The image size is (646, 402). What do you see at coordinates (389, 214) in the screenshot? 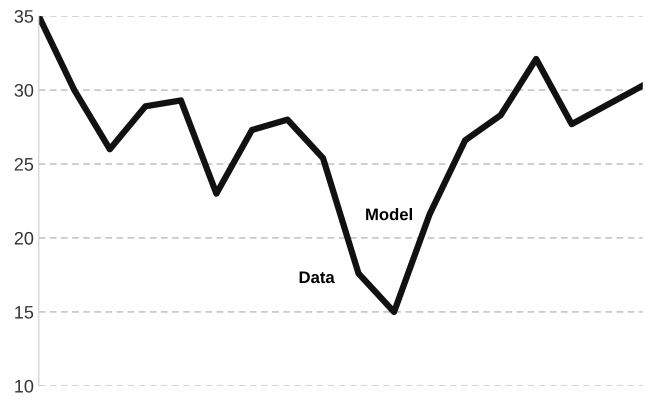
I see `annotation: Model` at bounding box center [389, 214].